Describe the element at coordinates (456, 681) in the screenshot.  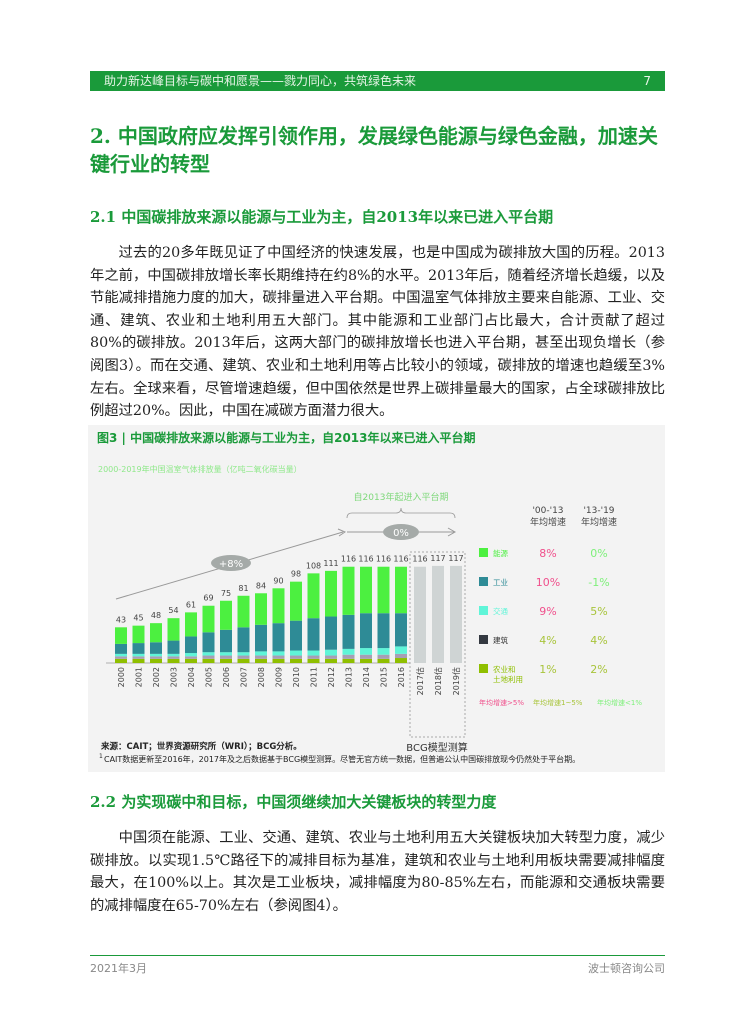
I see `estimate-tick-label: 2019估` at that location.